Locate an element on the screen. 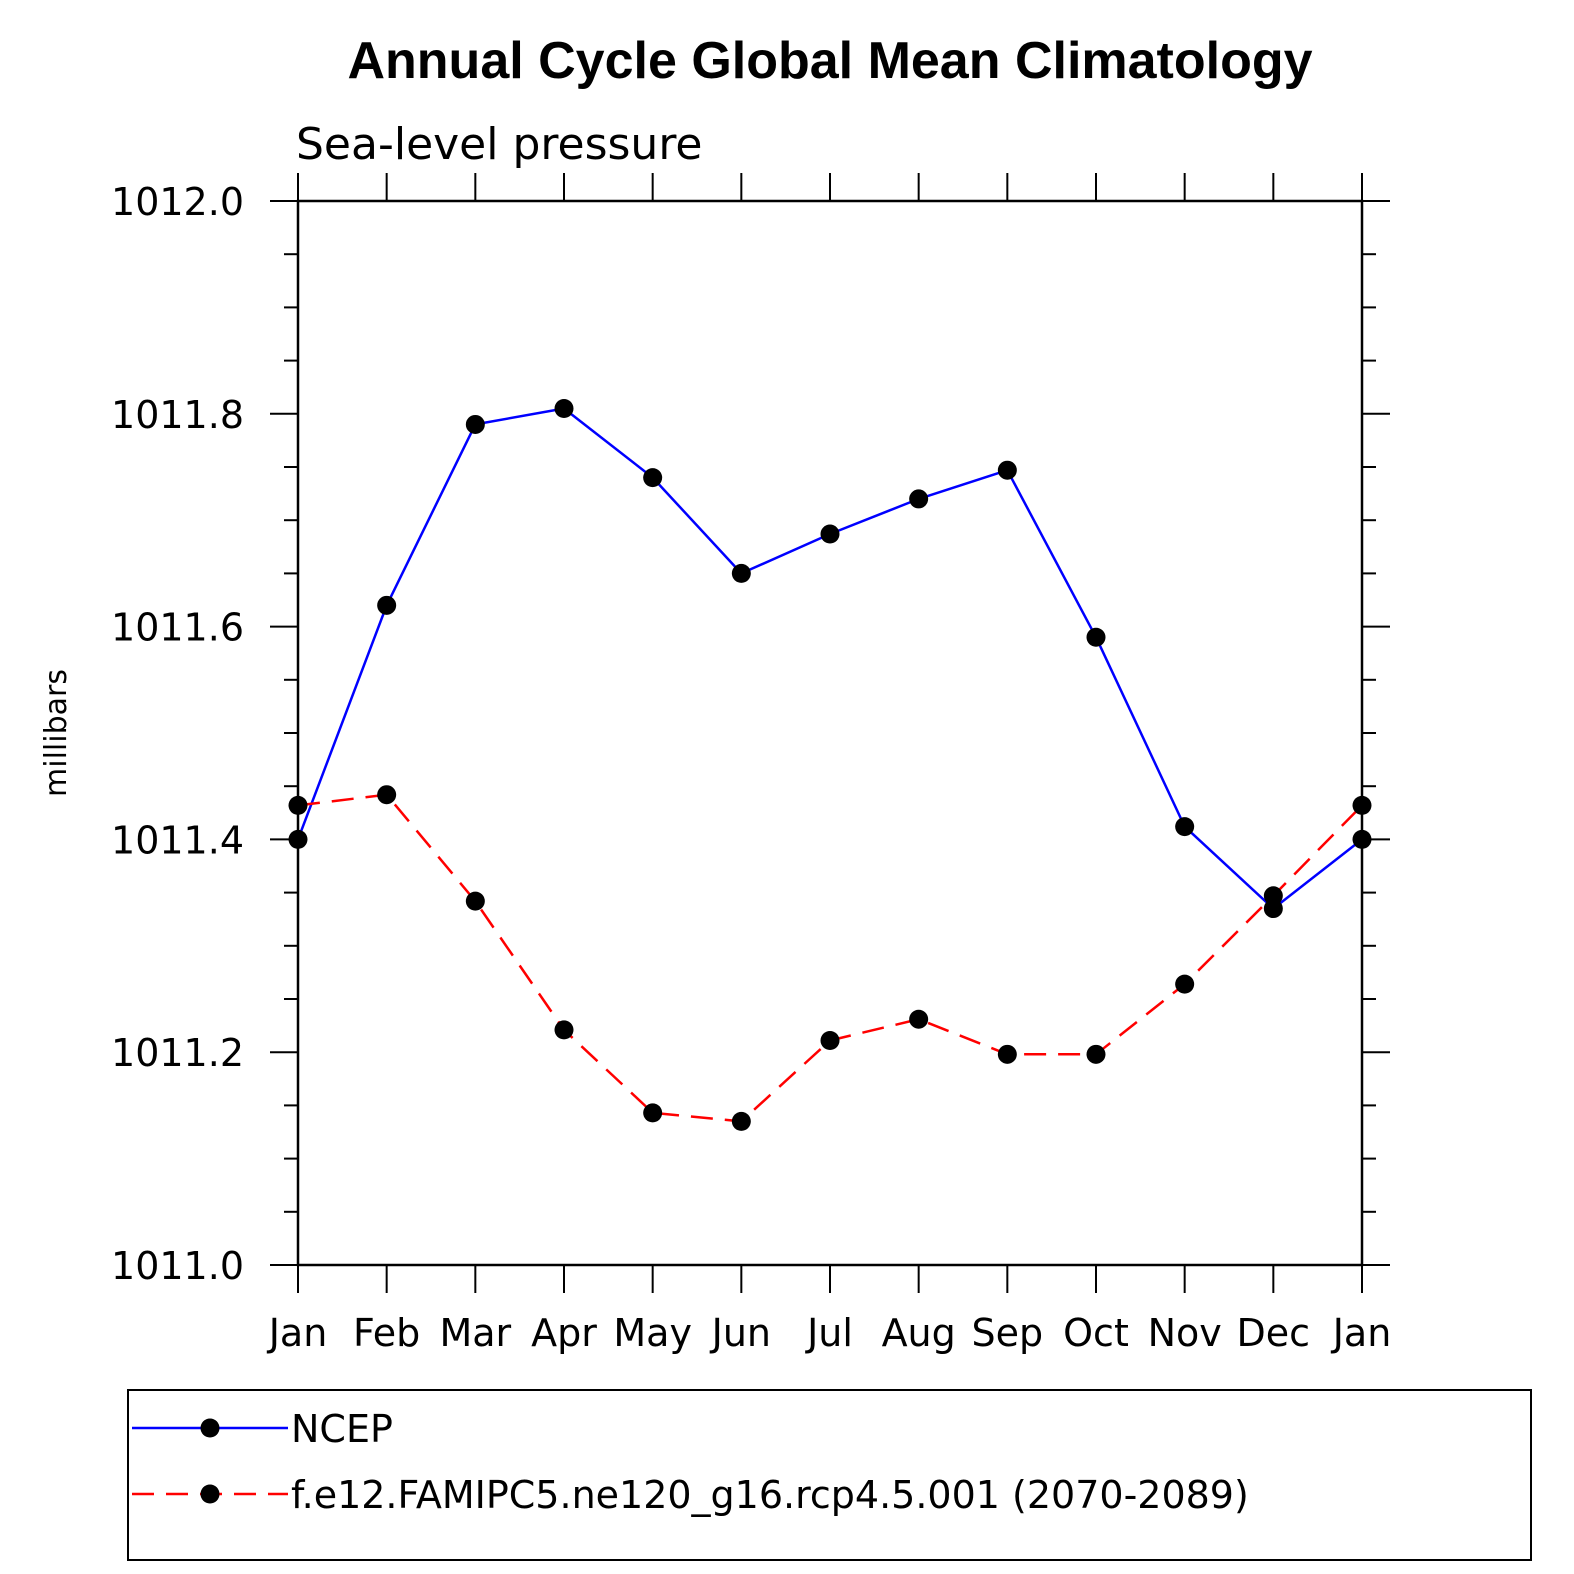 The width and height of the screenshot is (1574, 1574). y-tick-label: 1012.0 is located at coordinates (177, 202).